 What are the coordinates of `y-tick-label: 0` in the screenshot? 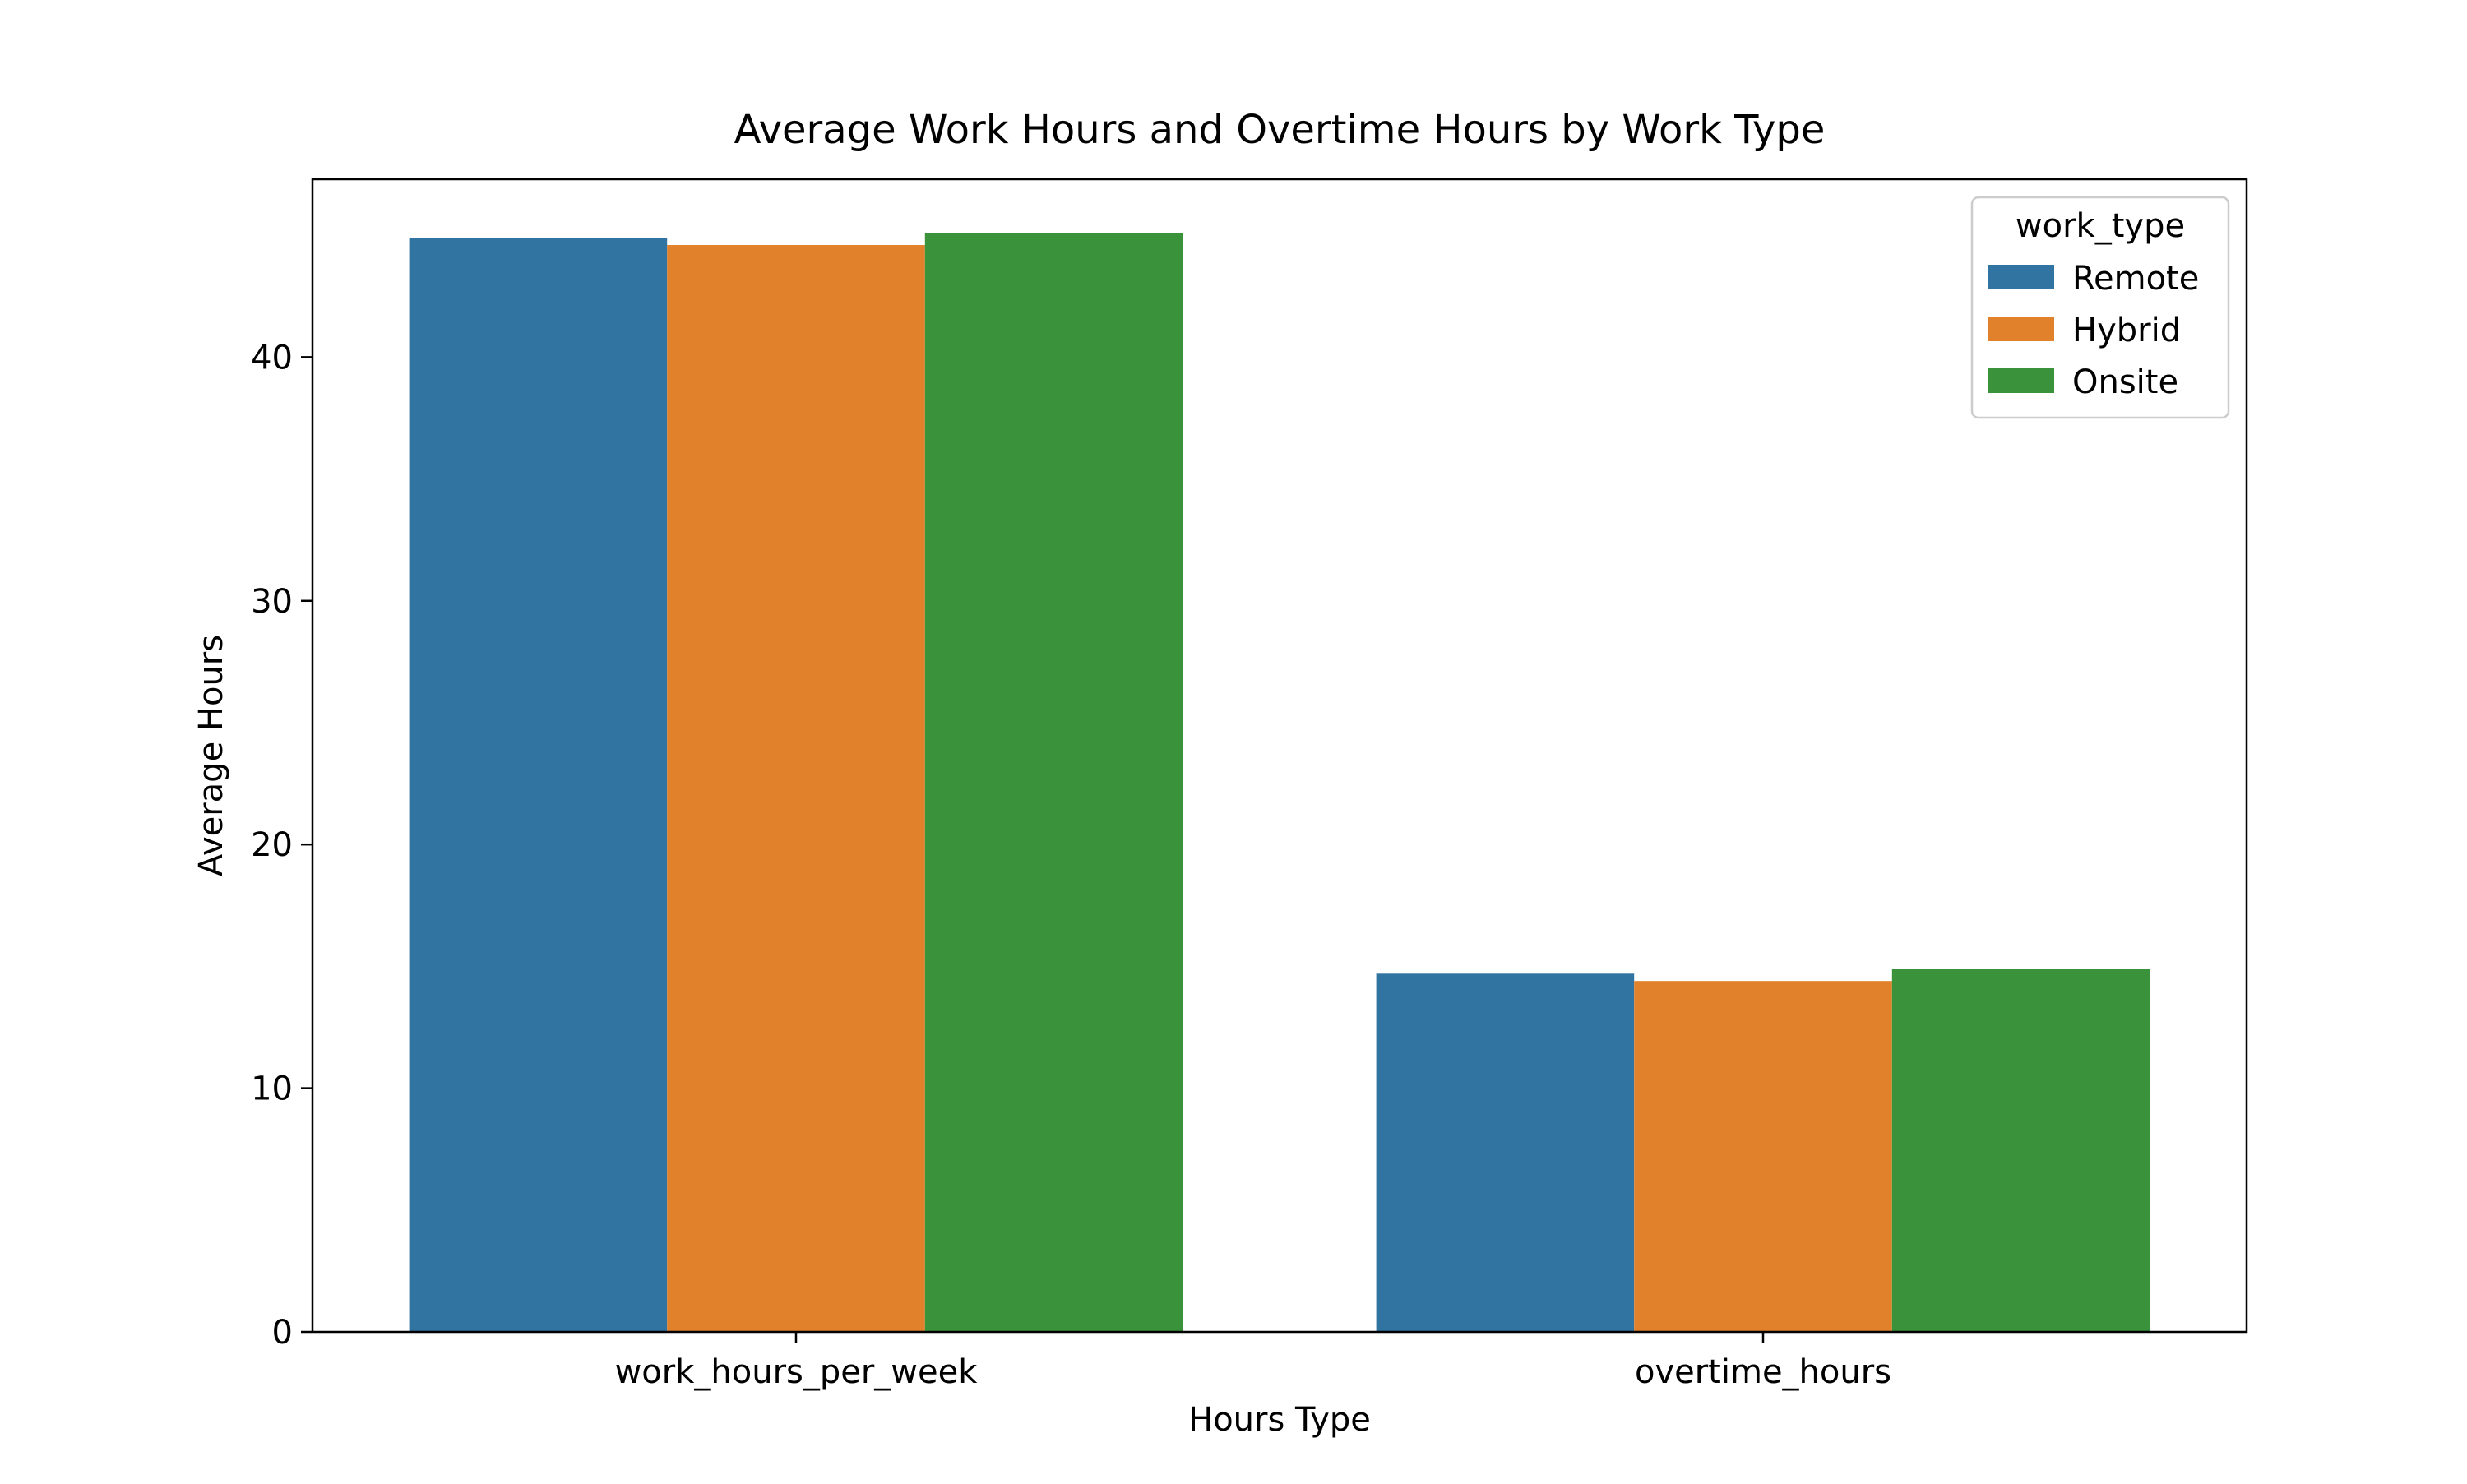 It's located at (282, 1333).